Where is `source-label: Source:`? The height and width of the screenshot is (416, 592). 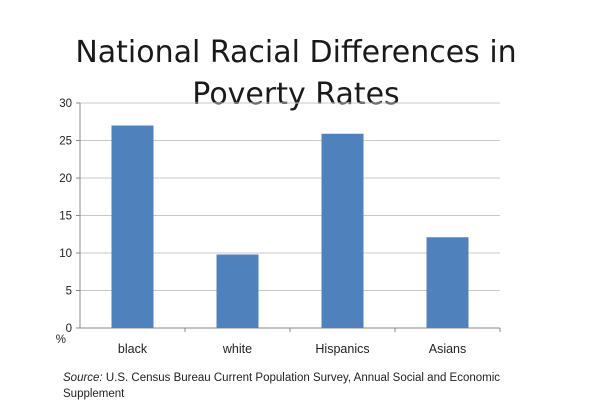
source-label: Source: is located at coordinates (83, 378).